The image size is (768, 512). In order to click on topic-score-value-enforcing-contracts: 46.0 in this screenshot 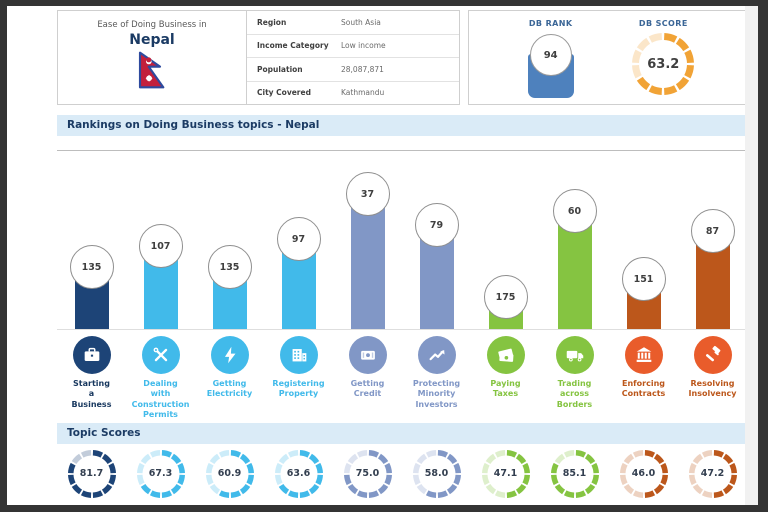, I will do `click(643, 474)`.